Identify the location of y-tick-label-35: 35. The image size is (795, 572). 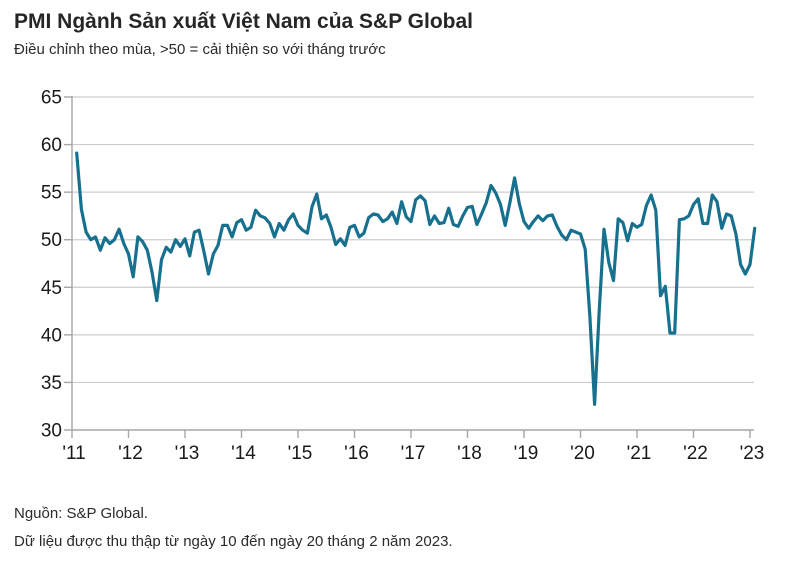
(51, 383).